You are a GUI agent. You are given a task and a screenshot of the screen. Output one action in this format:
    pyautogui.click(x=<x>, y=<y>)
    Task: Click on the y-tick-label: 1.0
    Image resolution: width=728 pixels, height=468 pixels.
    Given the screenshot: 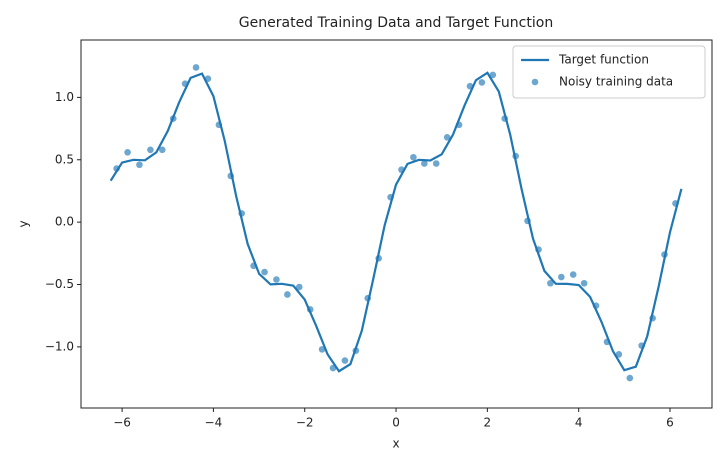 What is the action you would take?
    pyautogui.click(x=64, y=97)
    